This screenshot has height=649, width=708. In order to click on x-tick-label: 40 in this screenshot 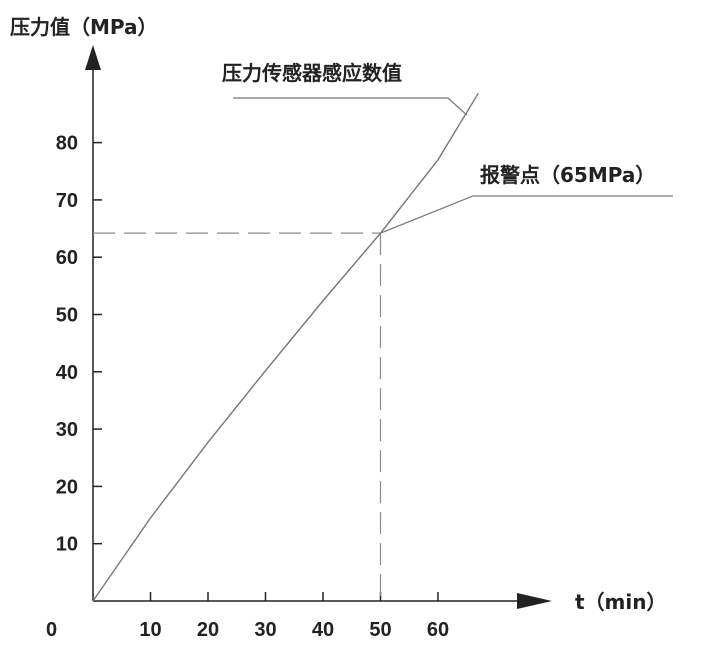, I will do `click(323, 630)`.